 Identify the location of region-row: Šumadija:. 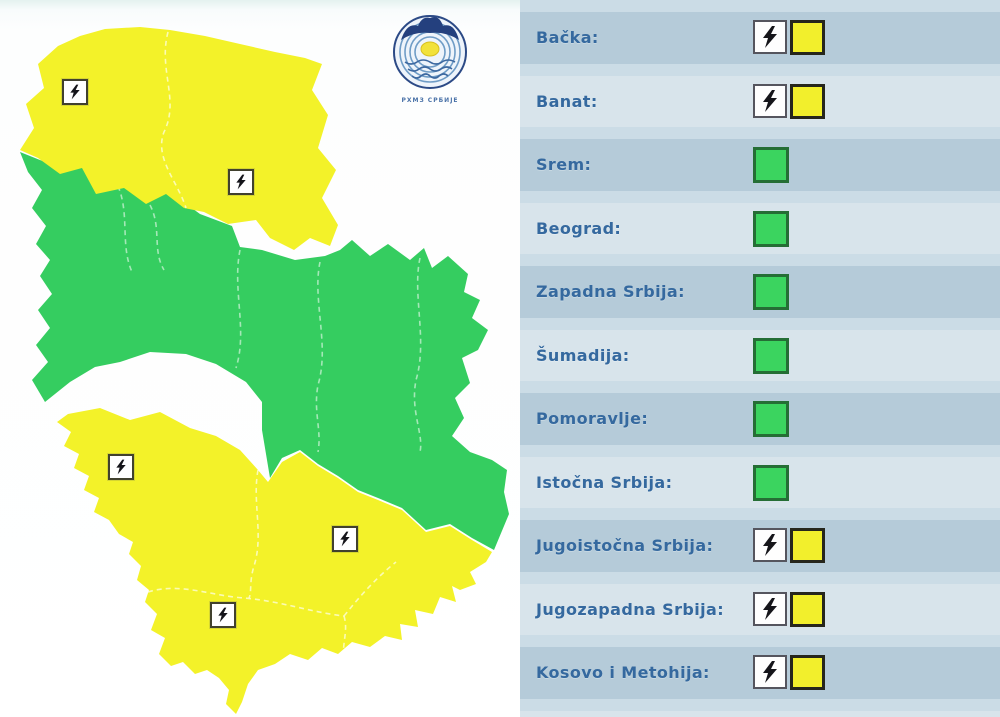
(760, 349).